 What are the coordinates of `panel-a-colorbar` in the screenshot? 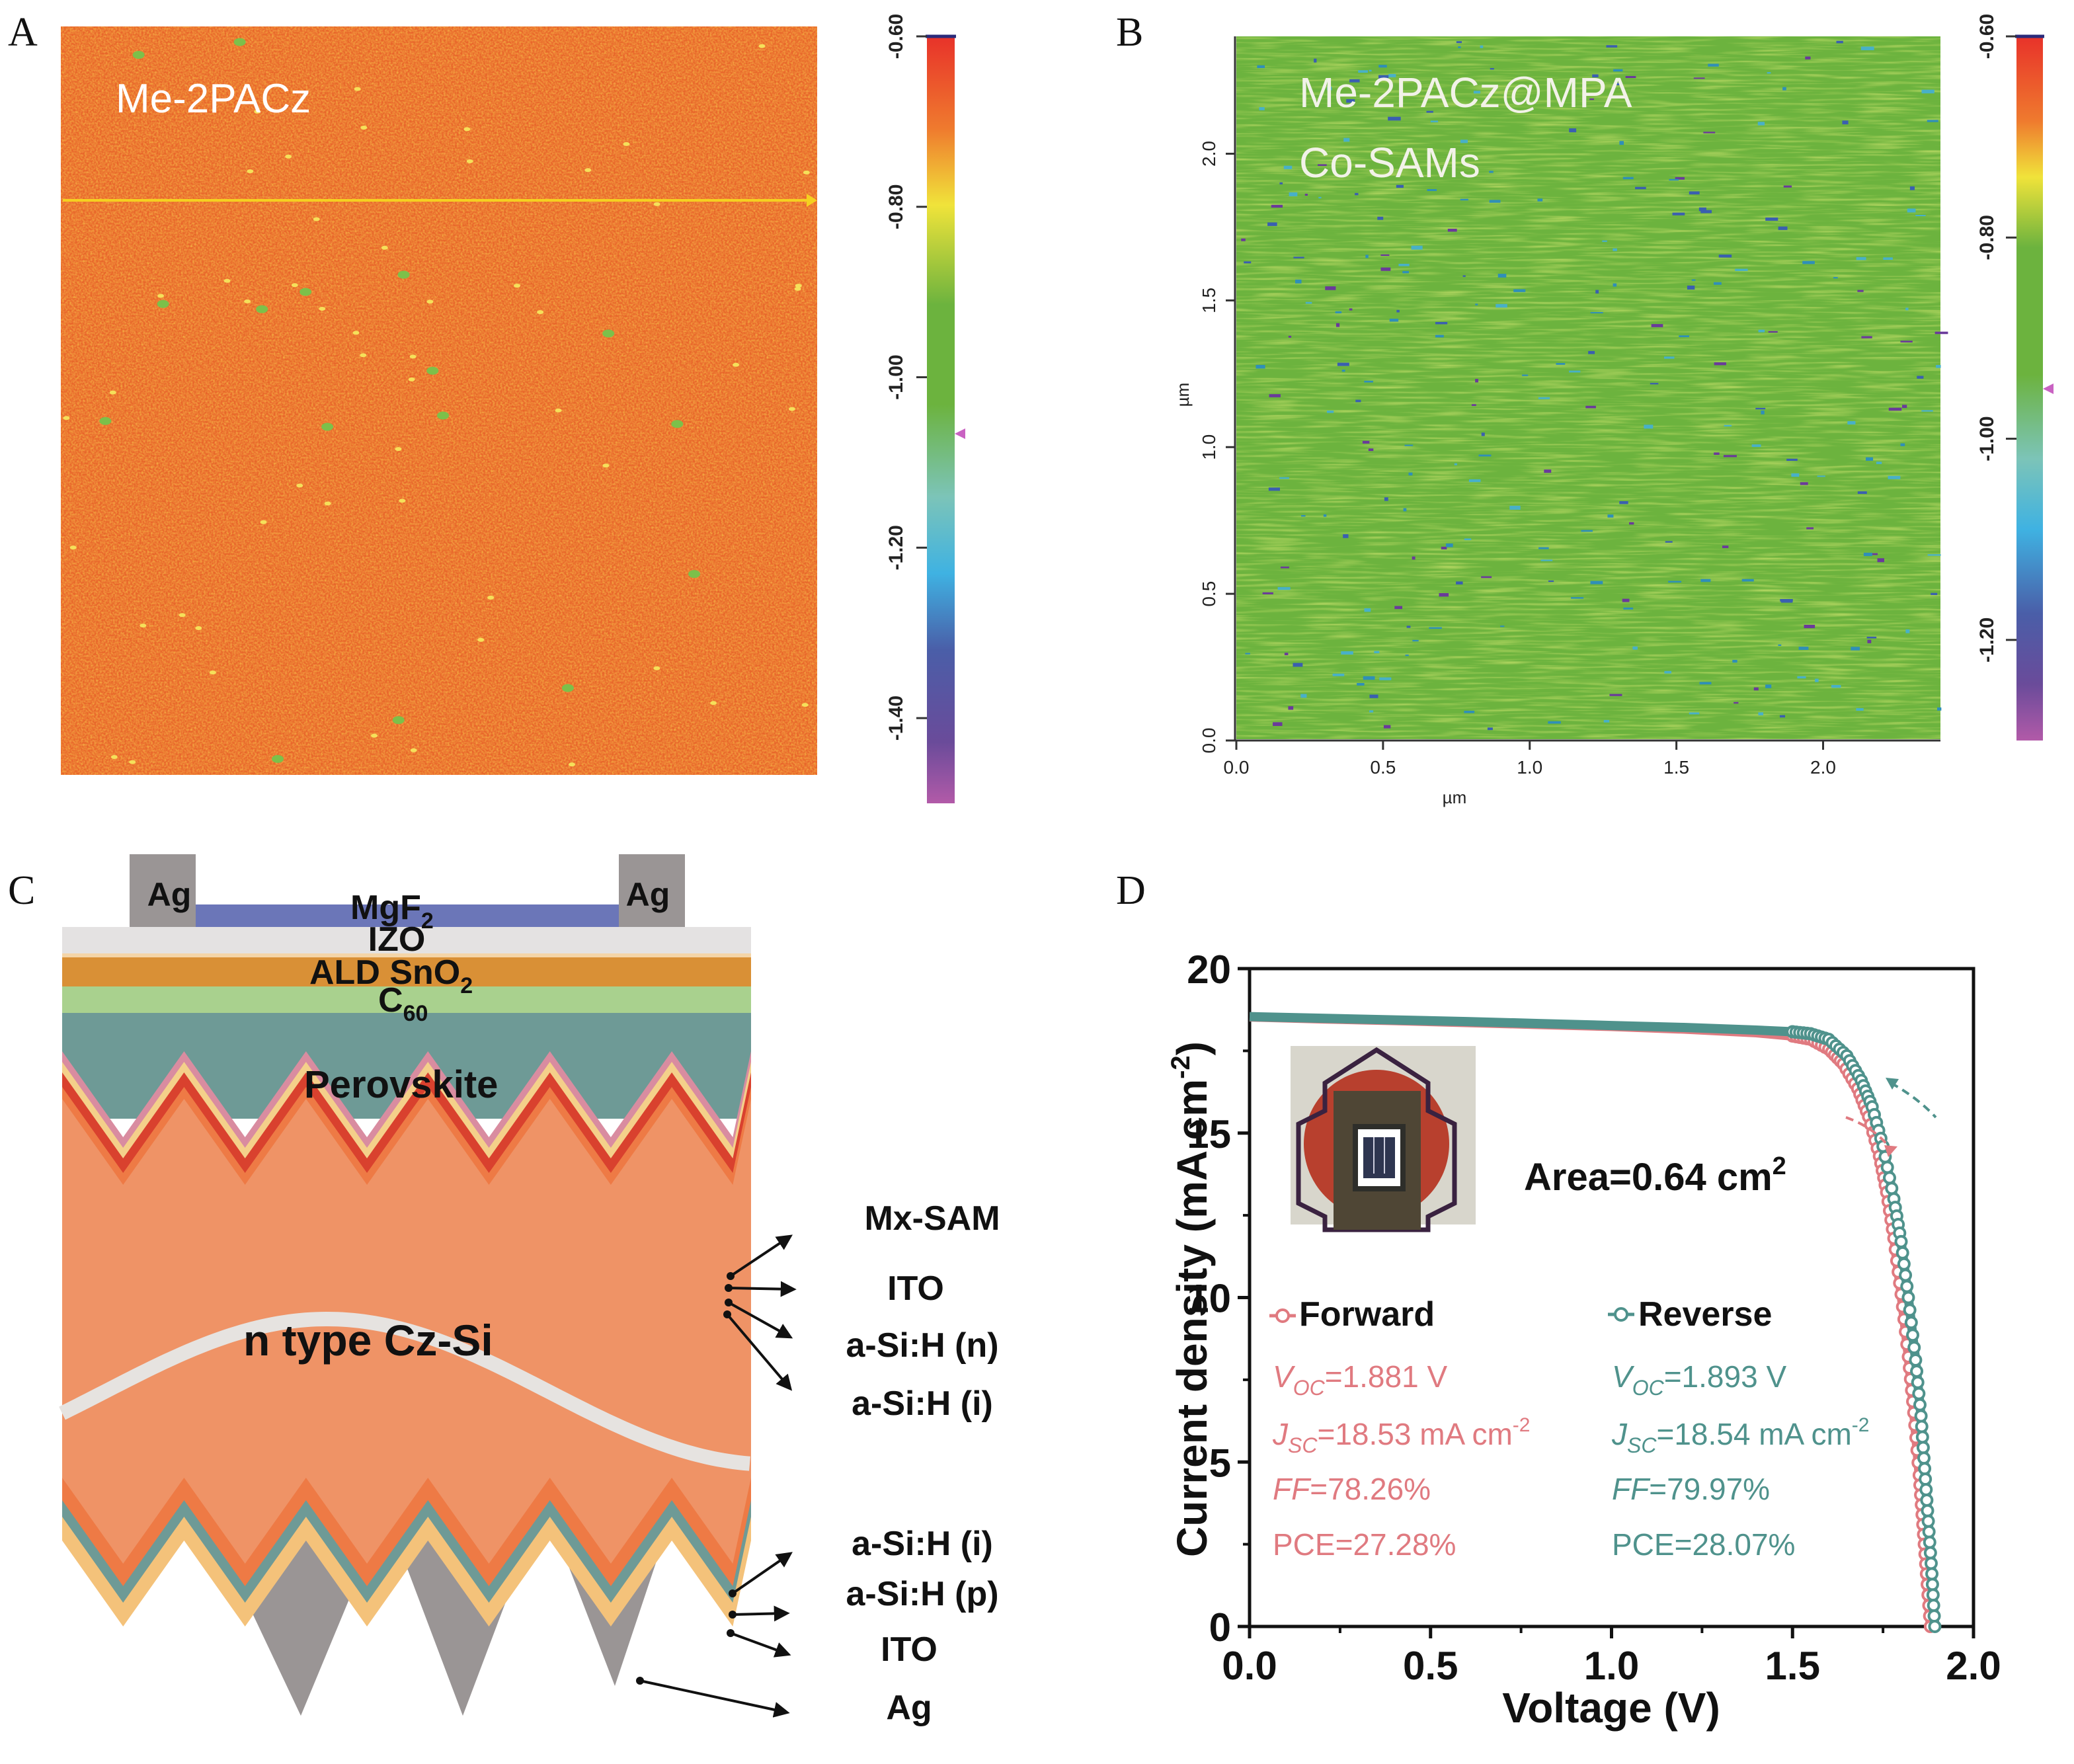 It's located at (941, 419).